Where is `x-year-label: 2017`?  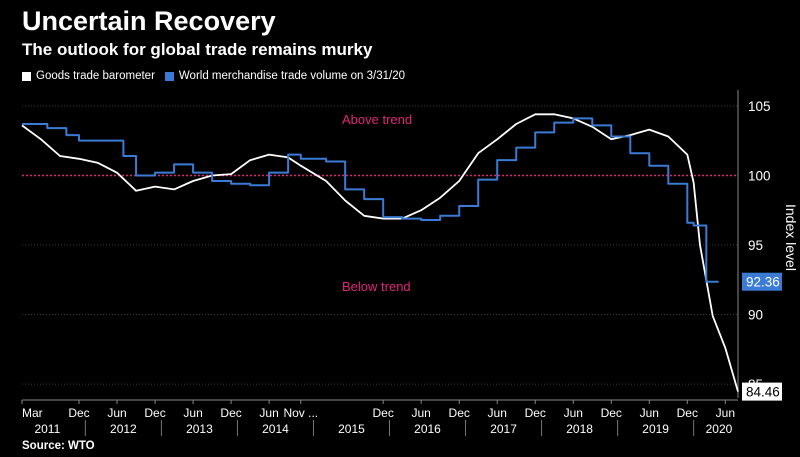 x-year-label: 2017 is located at coordinates (503, 429).